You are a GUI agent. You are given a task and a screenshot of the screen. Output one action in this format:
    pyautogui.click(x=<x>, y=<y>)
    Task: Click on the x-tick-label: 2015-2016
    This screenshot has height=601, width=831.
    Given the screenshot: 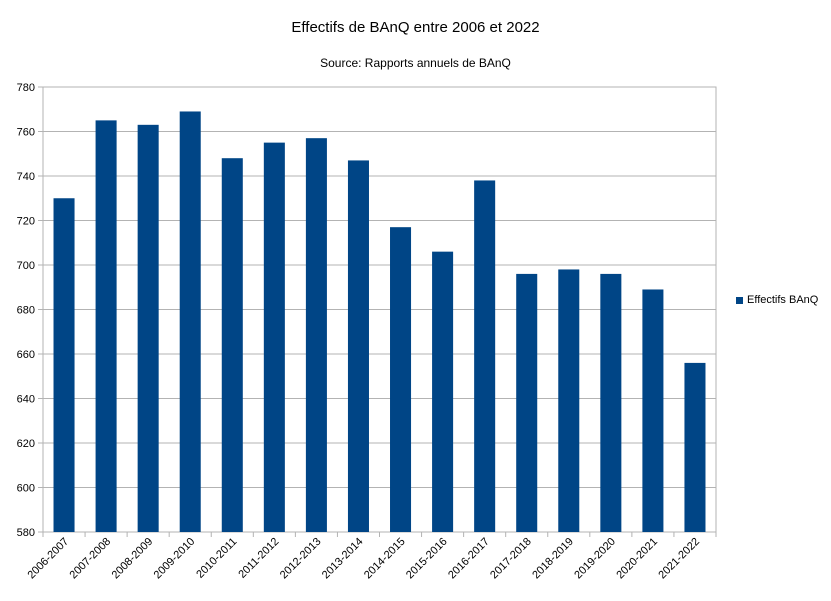 What is the action you would take?
    pyautogui.click(x=427, y=559)
    